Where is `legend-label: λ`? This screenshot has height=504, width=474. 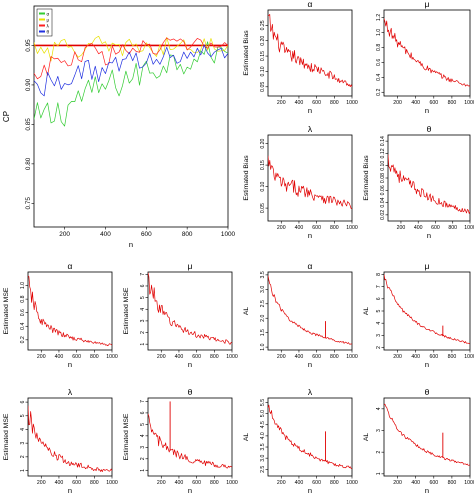 legend-label: λ is located at coordinates (48, 25).